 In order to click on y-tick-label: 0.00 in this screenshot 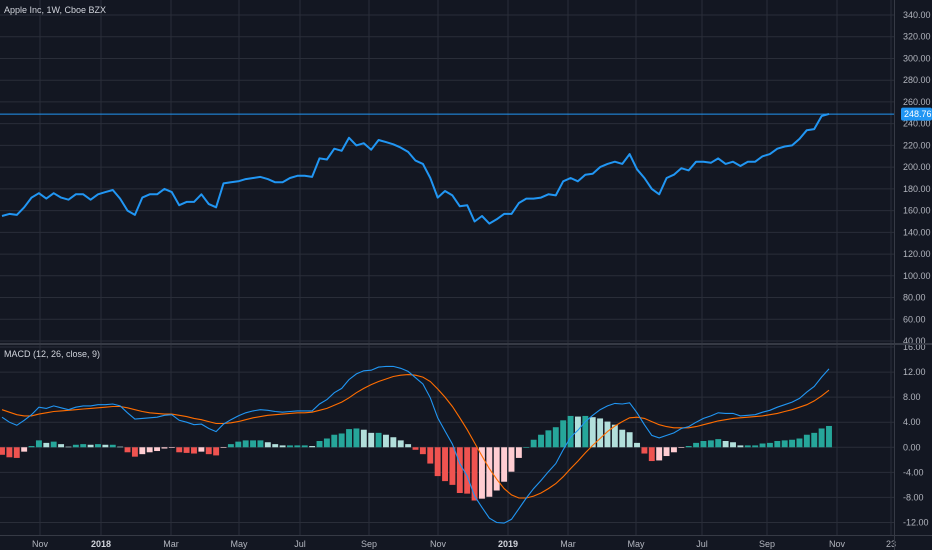, I will do `click(912, 447)`.